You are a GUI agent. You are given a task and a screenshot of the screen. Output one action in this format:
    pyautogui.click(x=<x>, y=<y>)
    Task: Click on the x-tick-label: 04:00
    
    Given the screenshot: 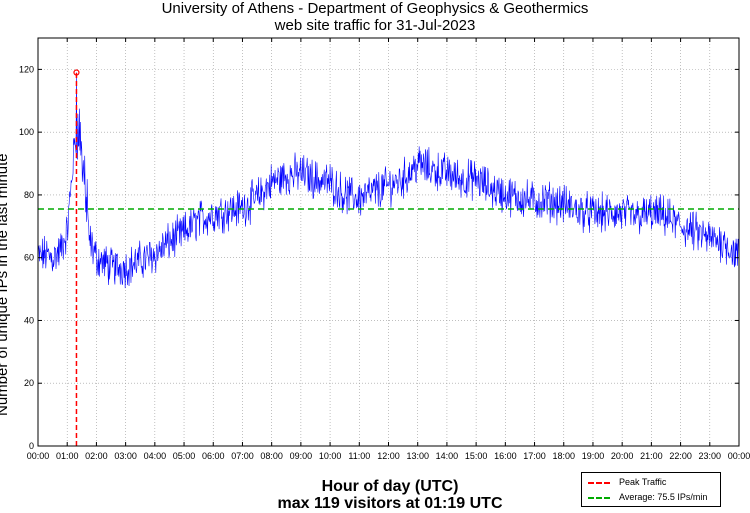 What is the action you would take?
    pyautogui.click(x=155, y=456)
    